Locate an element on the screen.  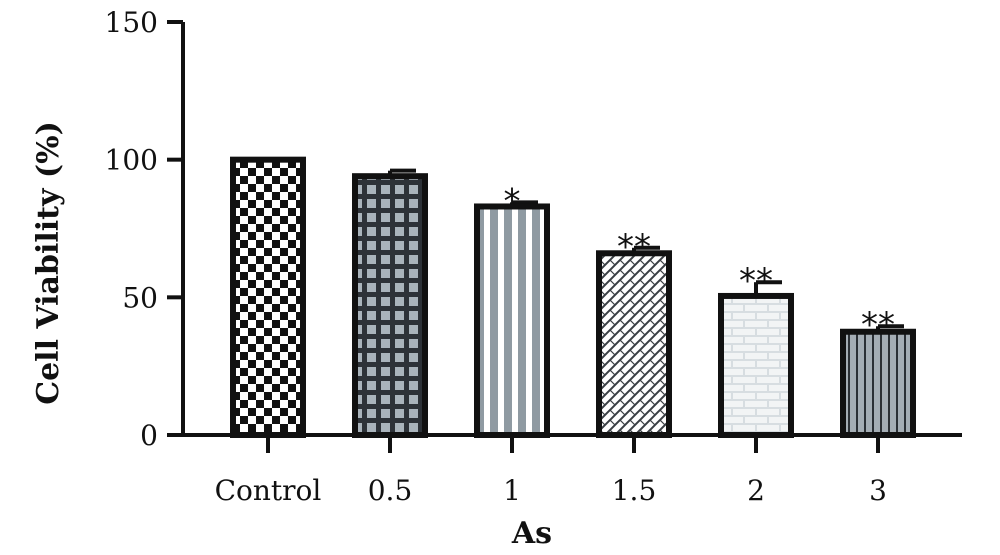
y-tick-label: 100 is located at coordinates (131, 160).